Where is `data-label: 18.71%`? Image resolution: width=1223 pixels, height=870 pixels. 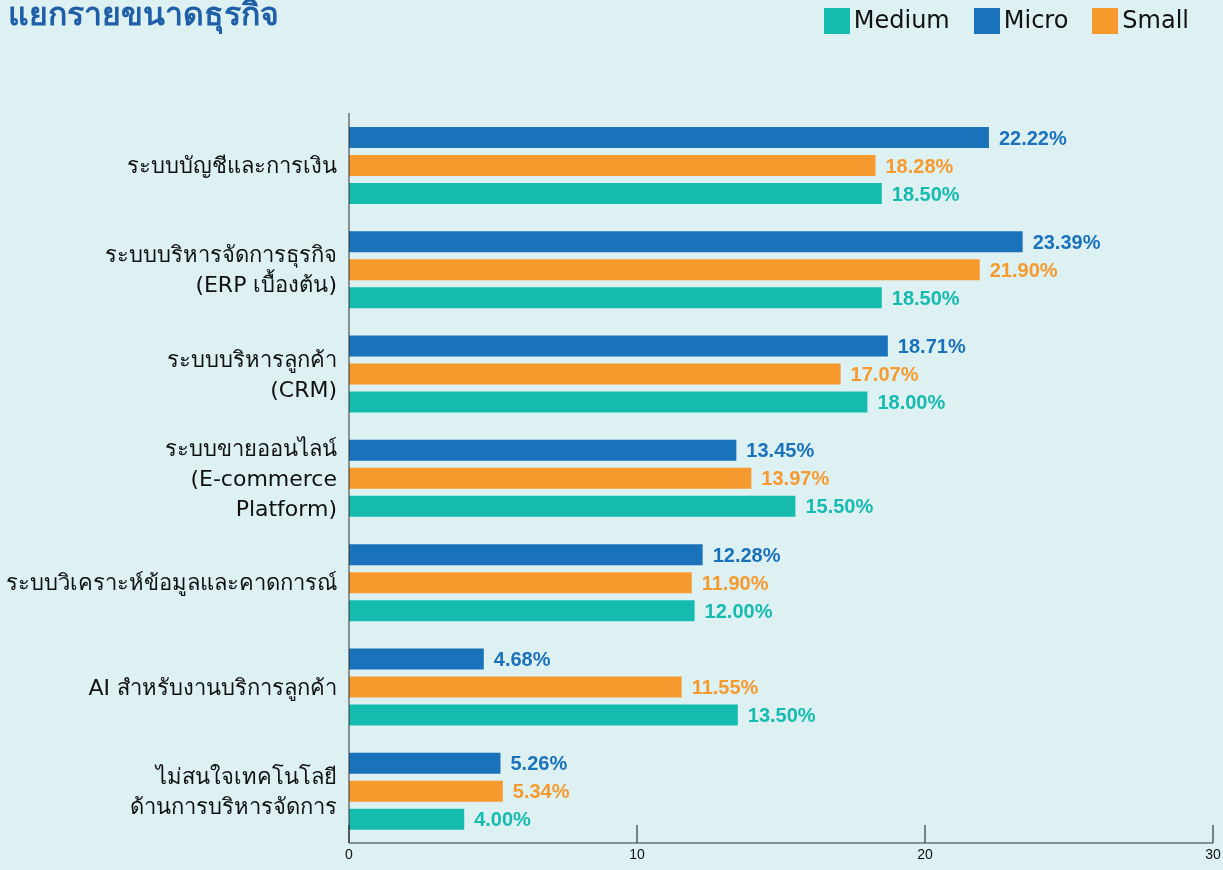
data-label: 18.71% is located at coordinates (931, 346).